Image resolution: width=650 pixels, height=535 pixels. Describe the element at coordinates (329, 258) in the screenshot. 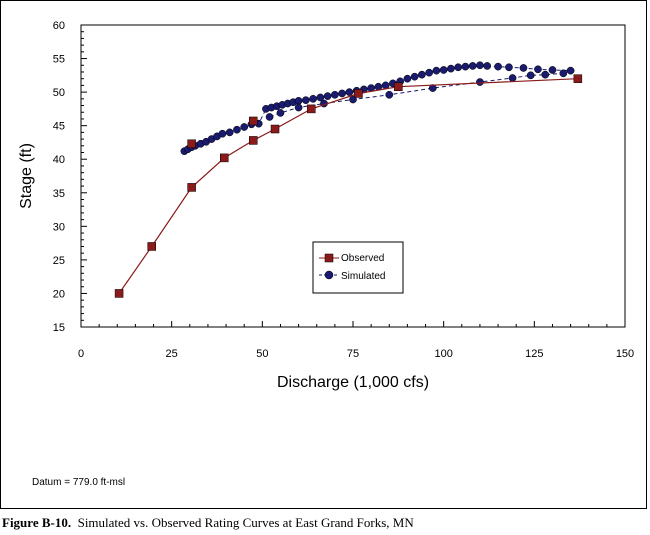

I see `legend-observed-marker` at that location.